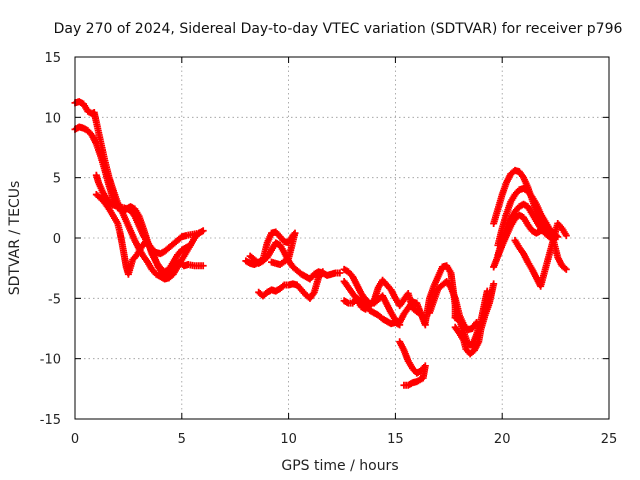 This screenshot has width=640, height=480. Describe the element at coordinates (182, 439) in the screenshot. I see `x-tick-label: 5` at that location.